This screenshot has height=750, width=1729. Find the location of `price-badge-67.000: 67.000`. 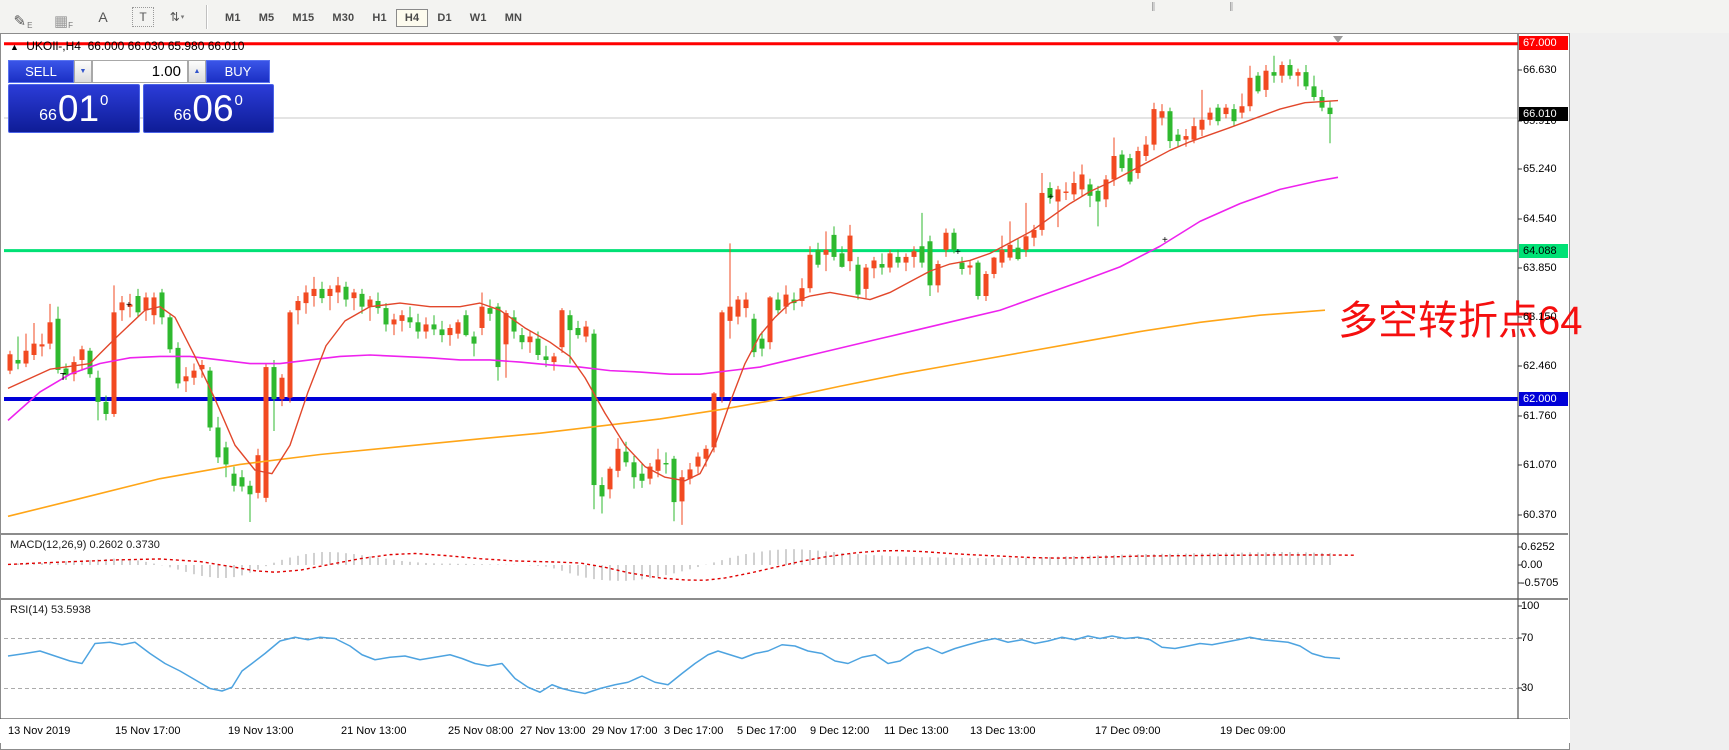

price-badge-67.000: 67.000 is located at coordinates (1543, 43).